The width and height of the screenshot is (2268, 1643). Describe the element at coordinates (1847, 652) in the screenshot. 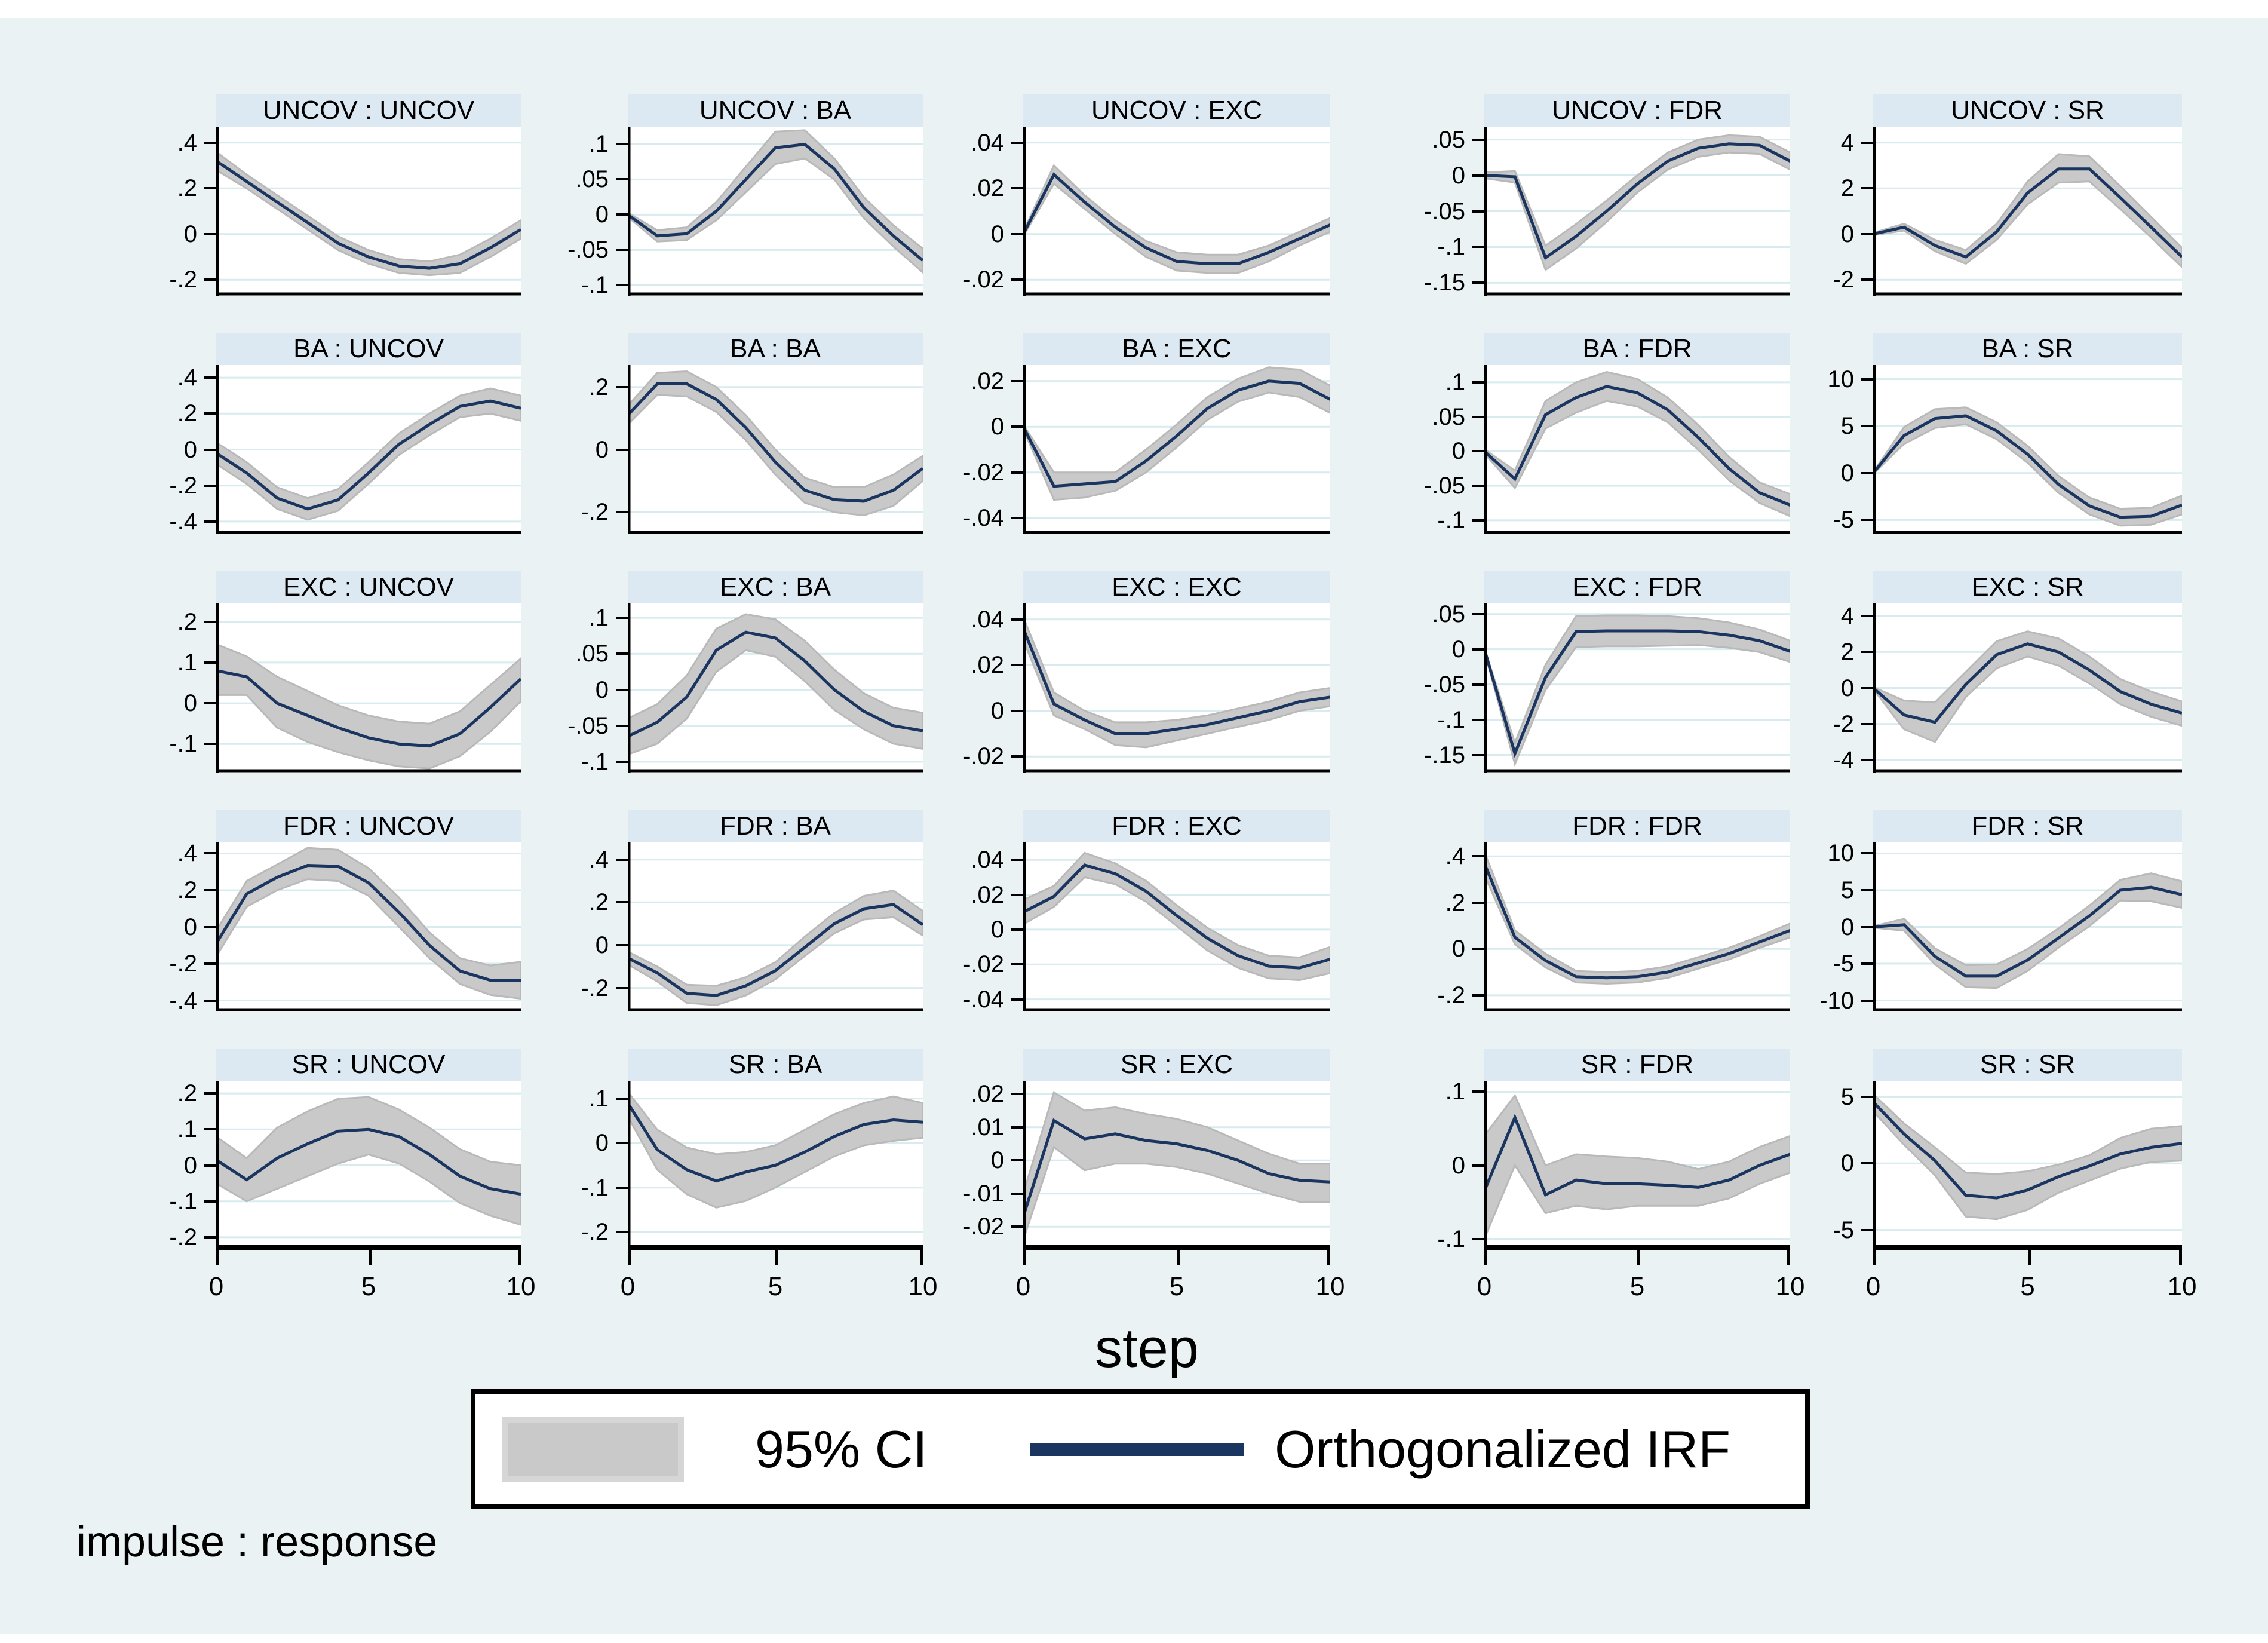

I see `y-tick-label: 2` at that location.